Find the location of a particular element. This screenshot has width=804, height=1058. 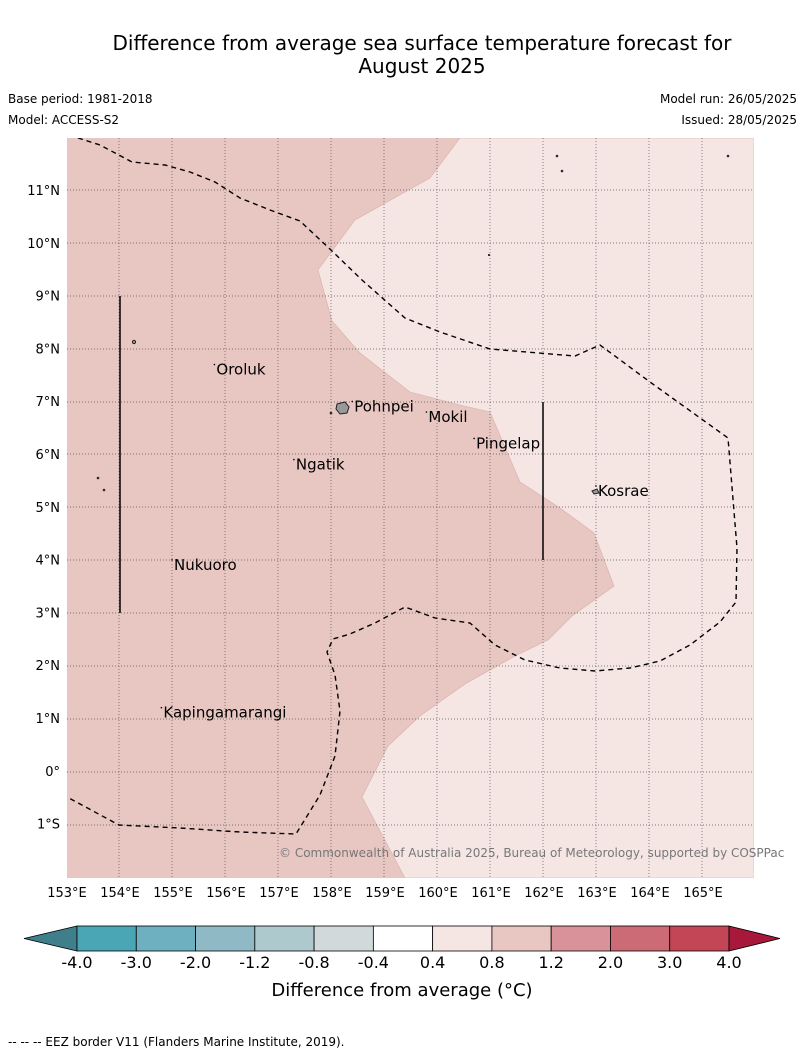

lat-tick-label: 11°N is located at coordinates (43, 191).